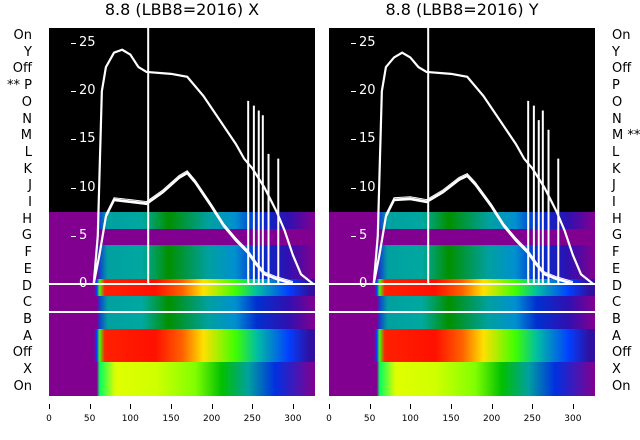  What do you see at coordinates (367, 91) in the screenshot?
I see `y-tick-label: 20` at bounding box center [367, 91].